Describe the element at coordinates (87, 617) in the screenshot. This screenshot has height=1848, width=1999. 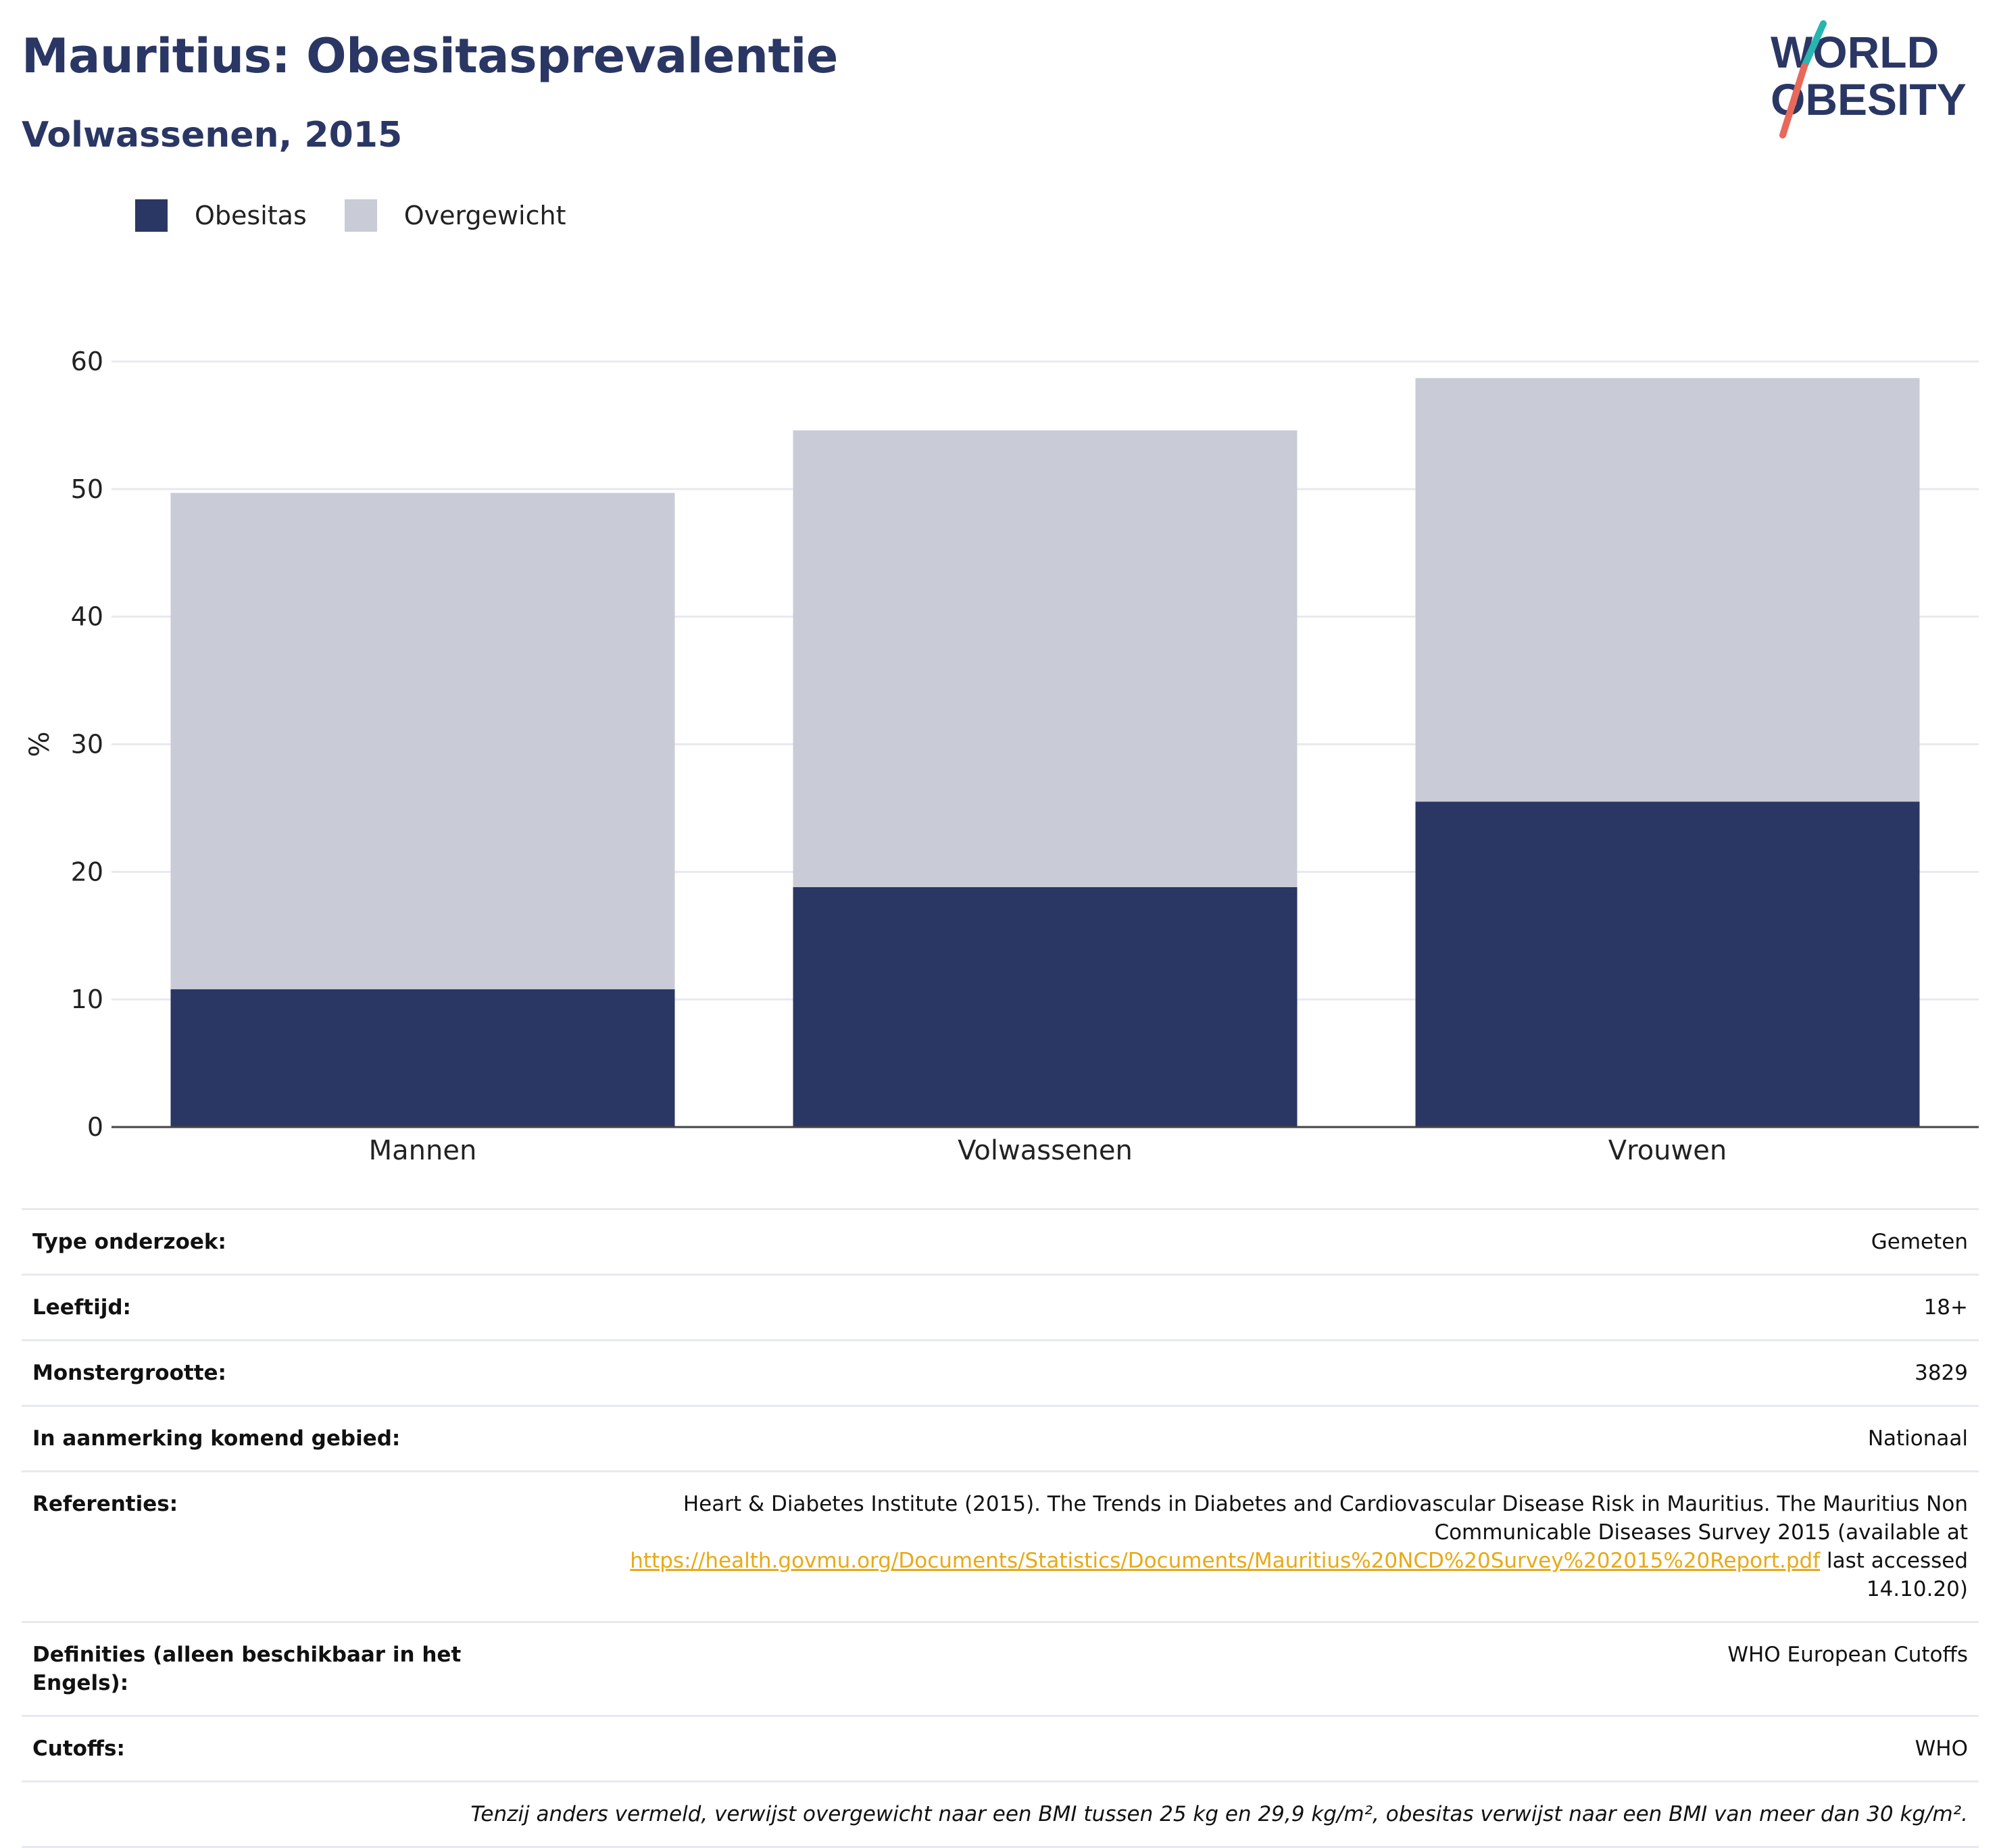
I see `y-tick-label: 40` at that location.